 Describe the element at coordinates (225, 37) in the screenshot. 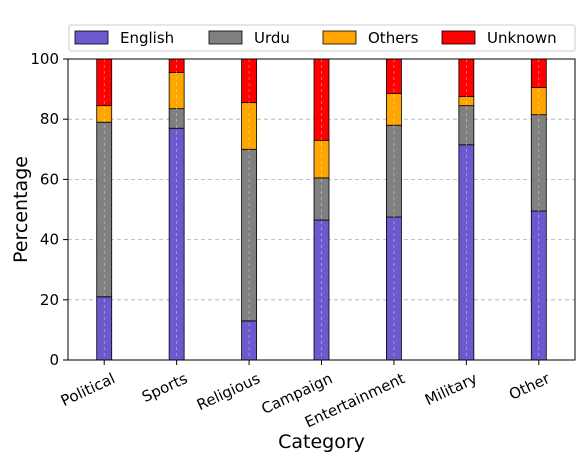

I see `legend-swatch-urdu` at that location.